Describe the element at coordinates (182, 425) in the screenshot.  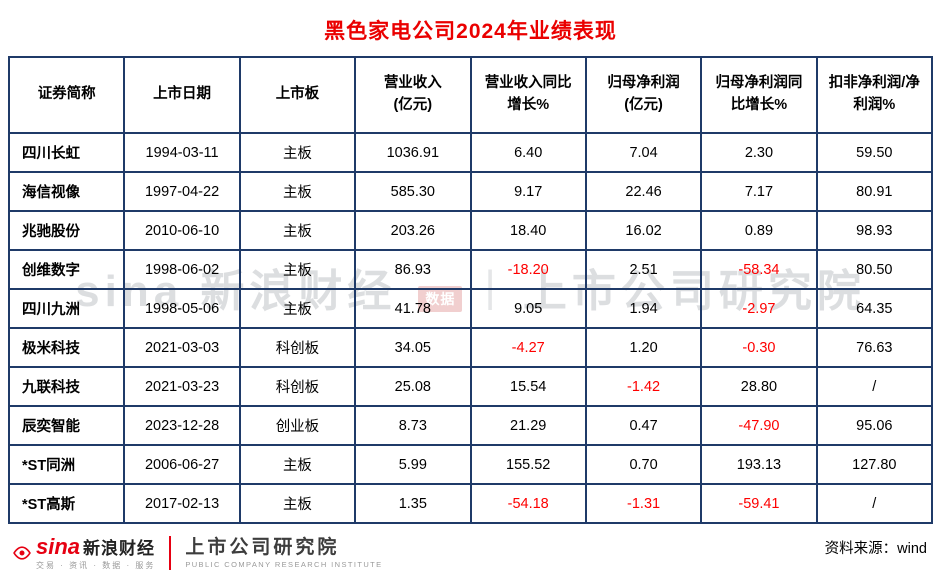
I see `data-cell: 2023-12-28` at that location.